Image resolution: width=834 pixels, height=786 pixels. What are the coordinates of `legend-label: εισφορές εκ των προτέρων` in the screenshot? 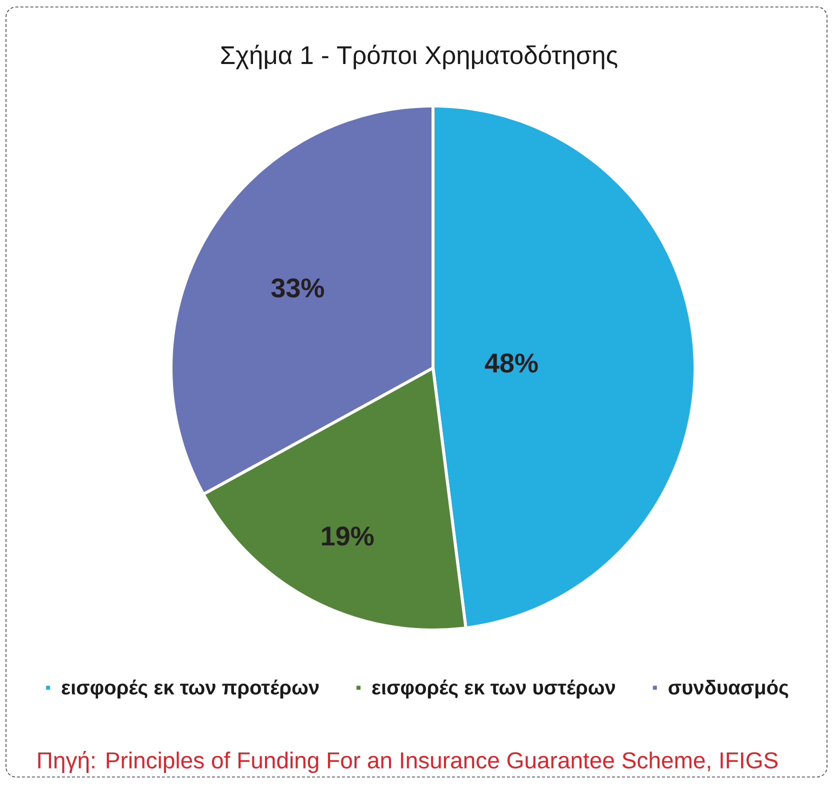 It's located at (190, 689).